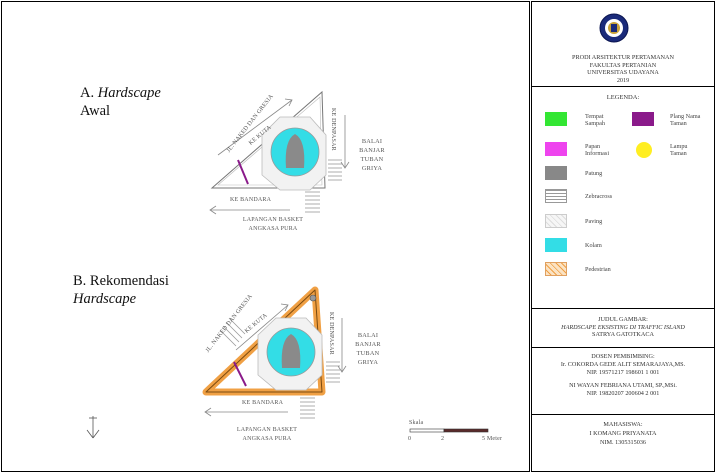 The image size is (716, 474). Describe the element at coordinates (93, 427) in the screenshot. I see `north-arrow-icon` at that location.